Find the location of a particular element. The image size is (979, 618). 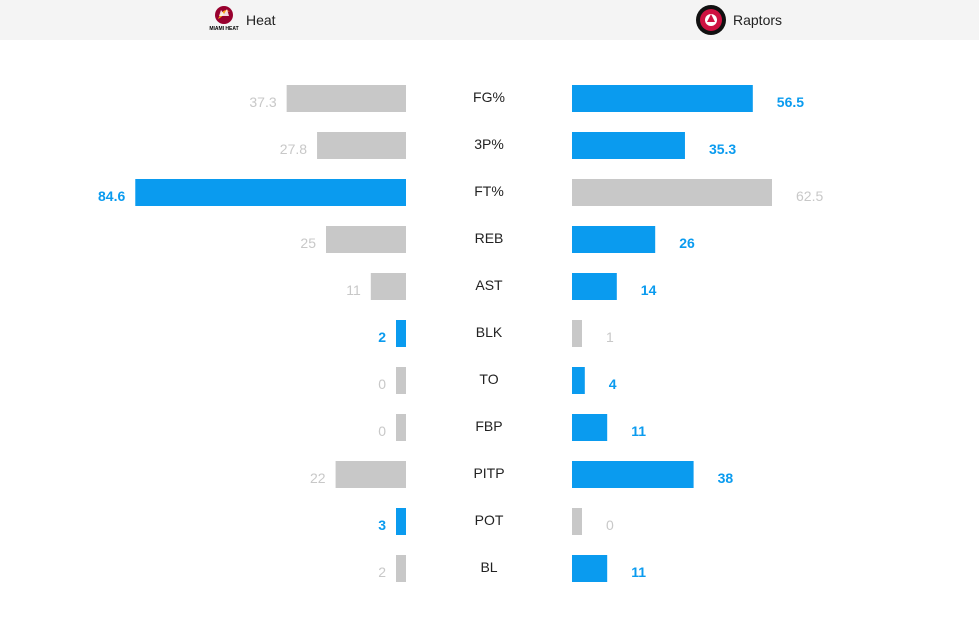

stat-label-ast: AST is located at coordinates (489, 285).